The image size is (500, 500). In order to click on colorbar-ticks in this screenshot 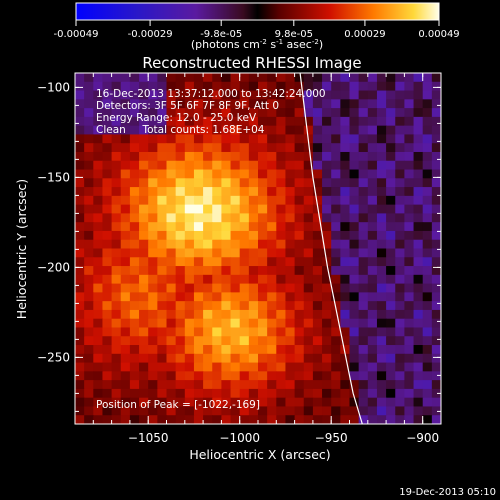, I will do `click(257, 23)`.